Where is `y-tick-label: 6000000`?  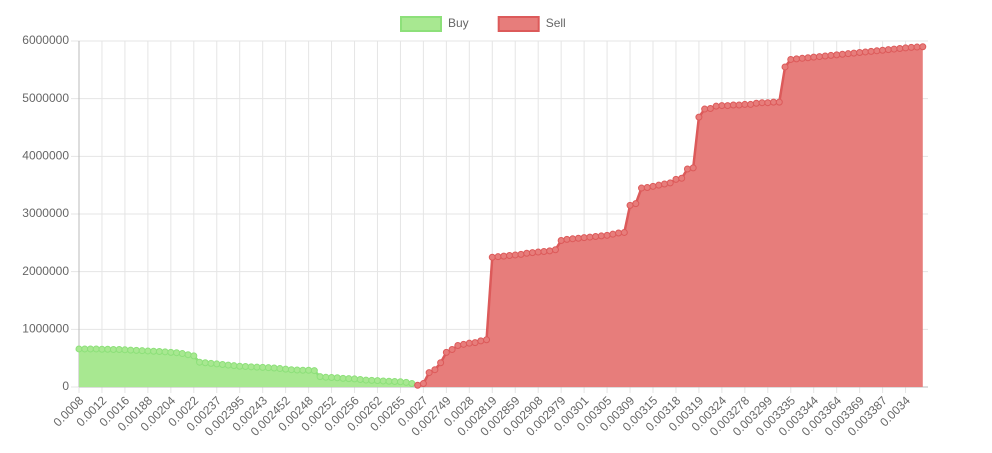
y-tick-label: 6000000 is located at coordinates (45, 40).